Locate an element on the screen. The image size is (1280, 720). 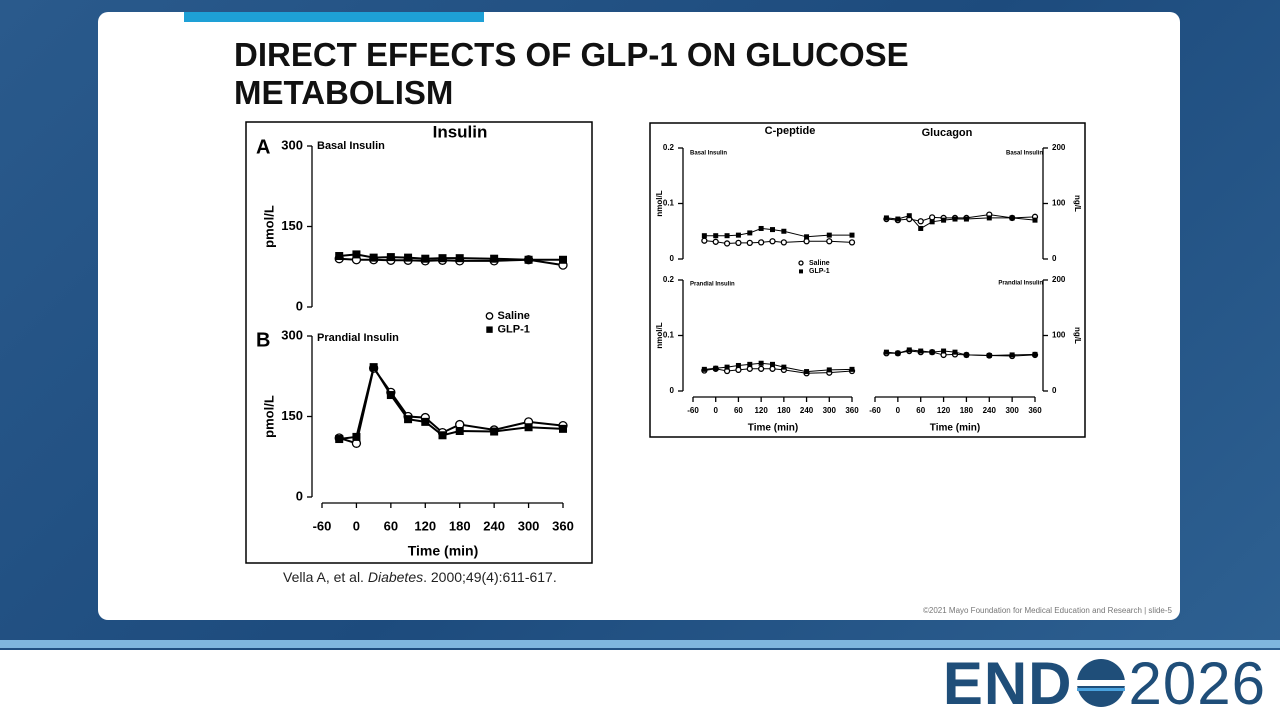
stripe is located at coordinates (640, 644).